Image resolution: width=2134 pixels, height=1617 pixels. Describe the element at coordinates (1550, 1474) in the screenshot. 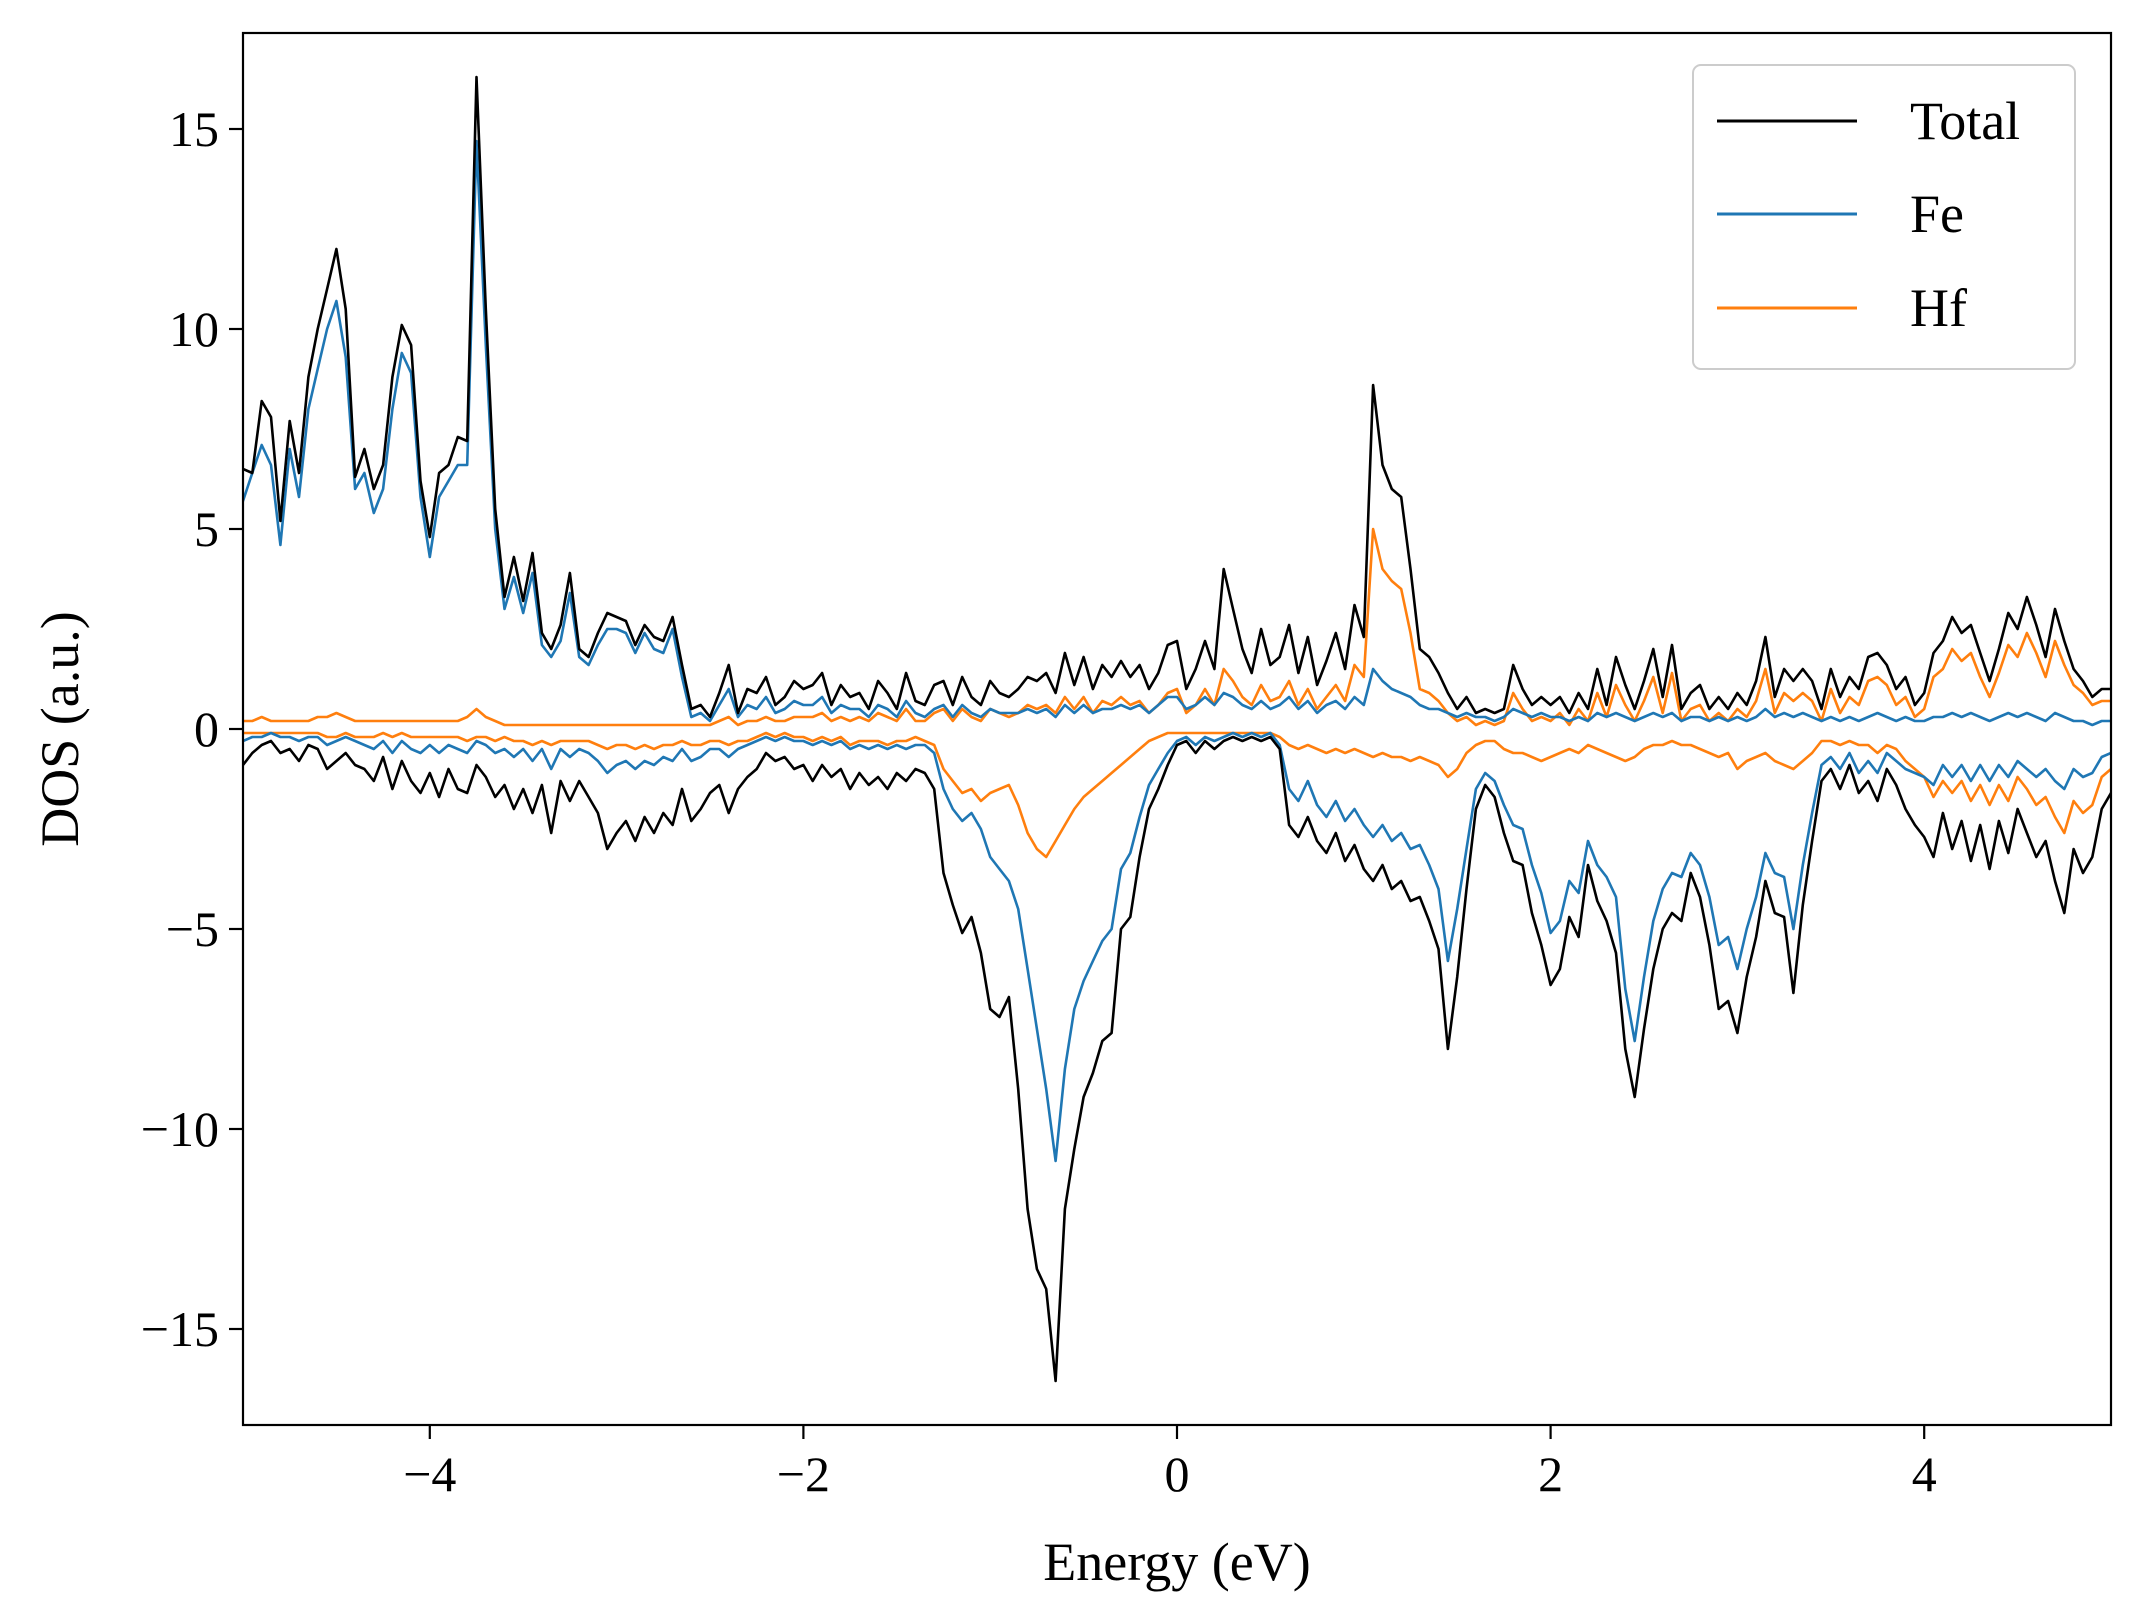

I see `x-tick-label: 2` at that location.